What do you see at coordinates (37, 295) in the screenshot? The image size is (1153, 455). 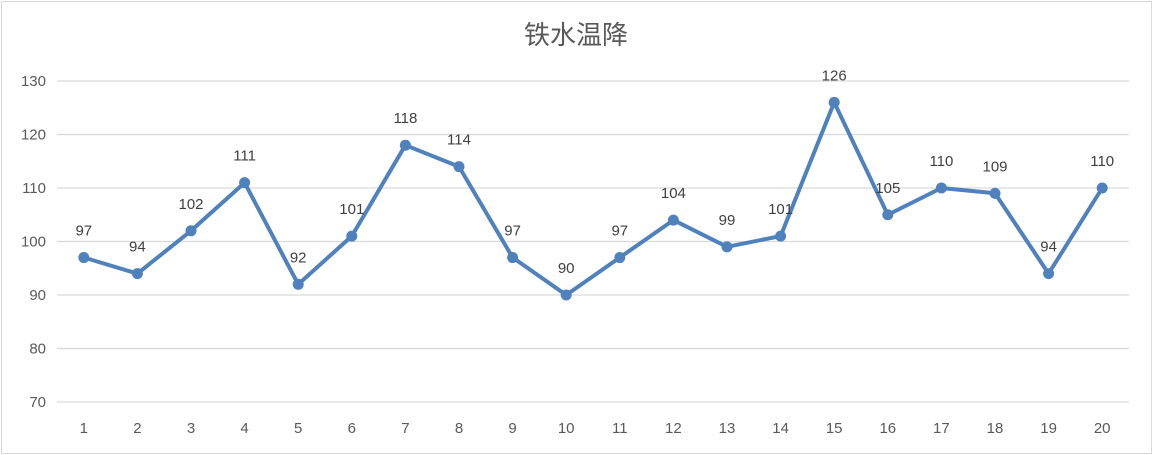 I see `y-tick-label: 90` at bounding box center [37, 295].